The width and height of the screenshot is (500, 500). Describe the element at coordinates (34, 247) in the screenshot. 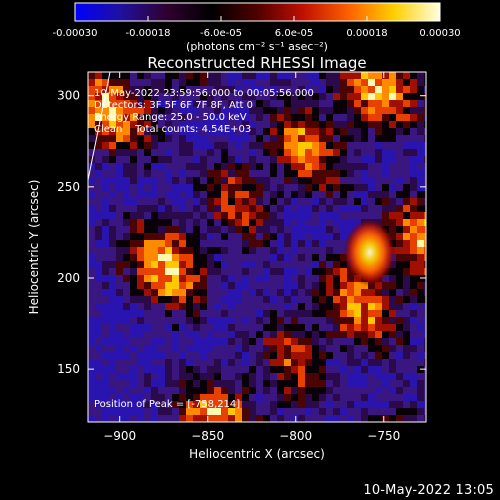

I see `y-axis-title: Heliocentric Y (arcsec)` at that location.